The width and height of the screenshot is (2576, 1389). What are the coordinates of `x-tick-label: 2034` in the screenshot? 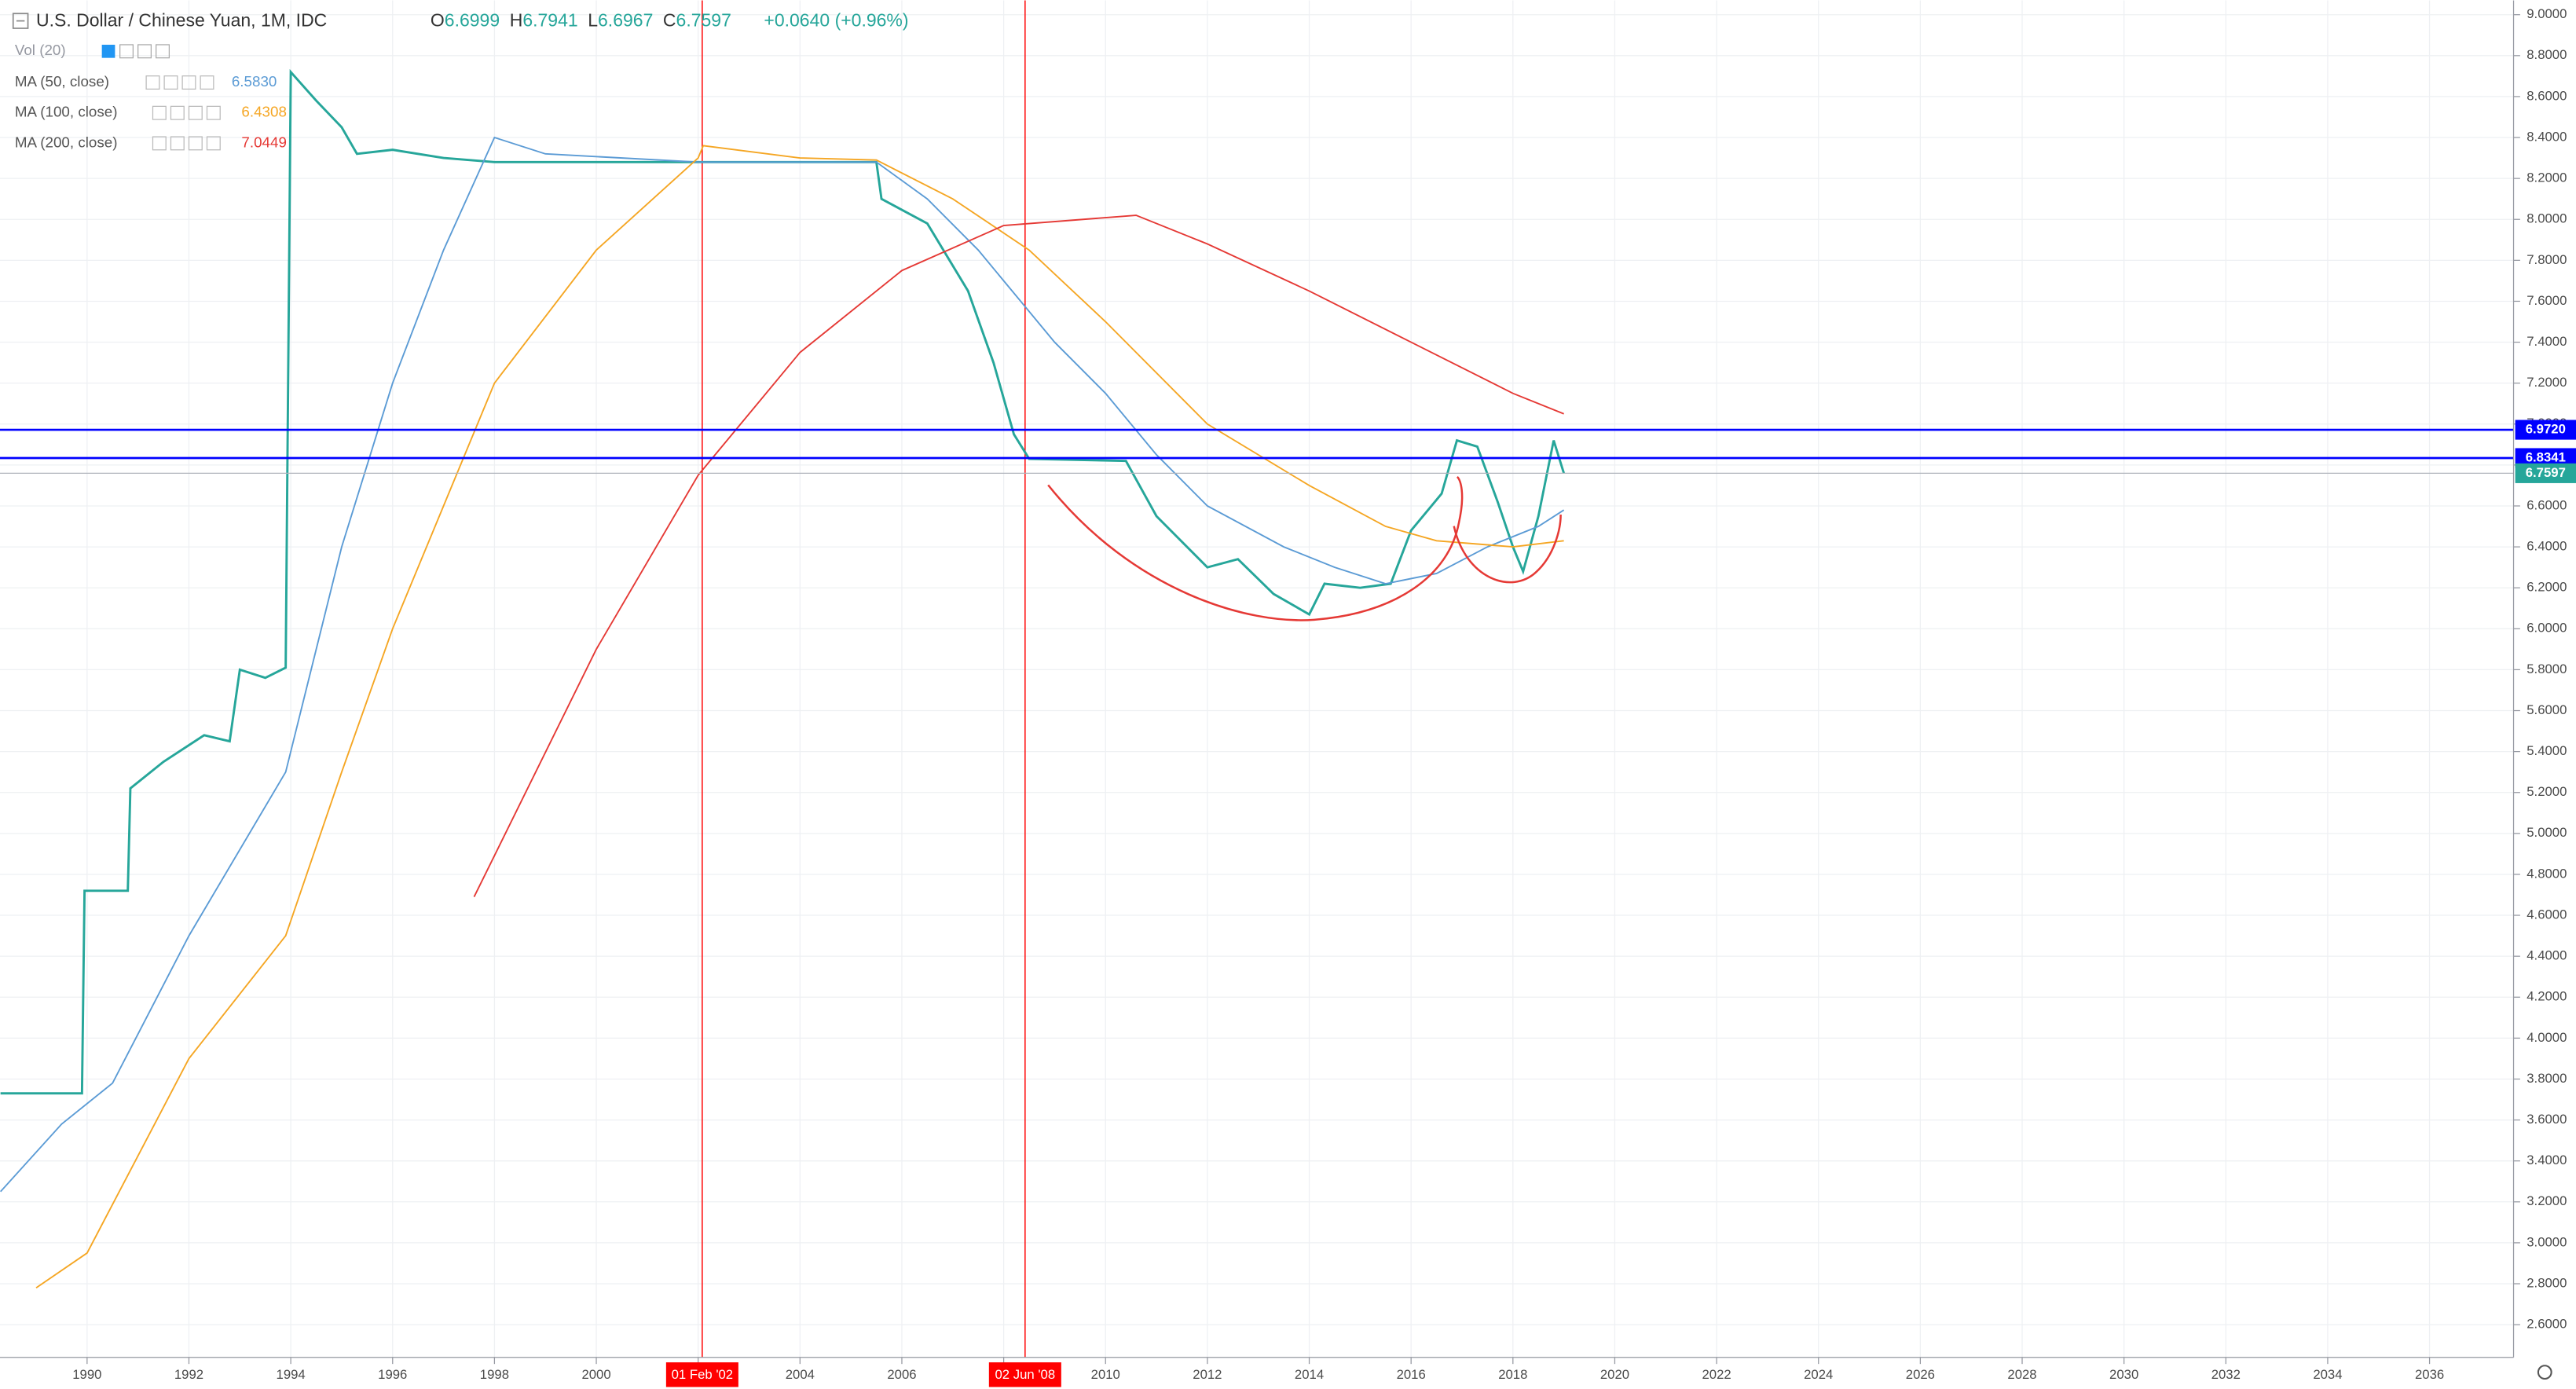 It's located at (2327, 1374).